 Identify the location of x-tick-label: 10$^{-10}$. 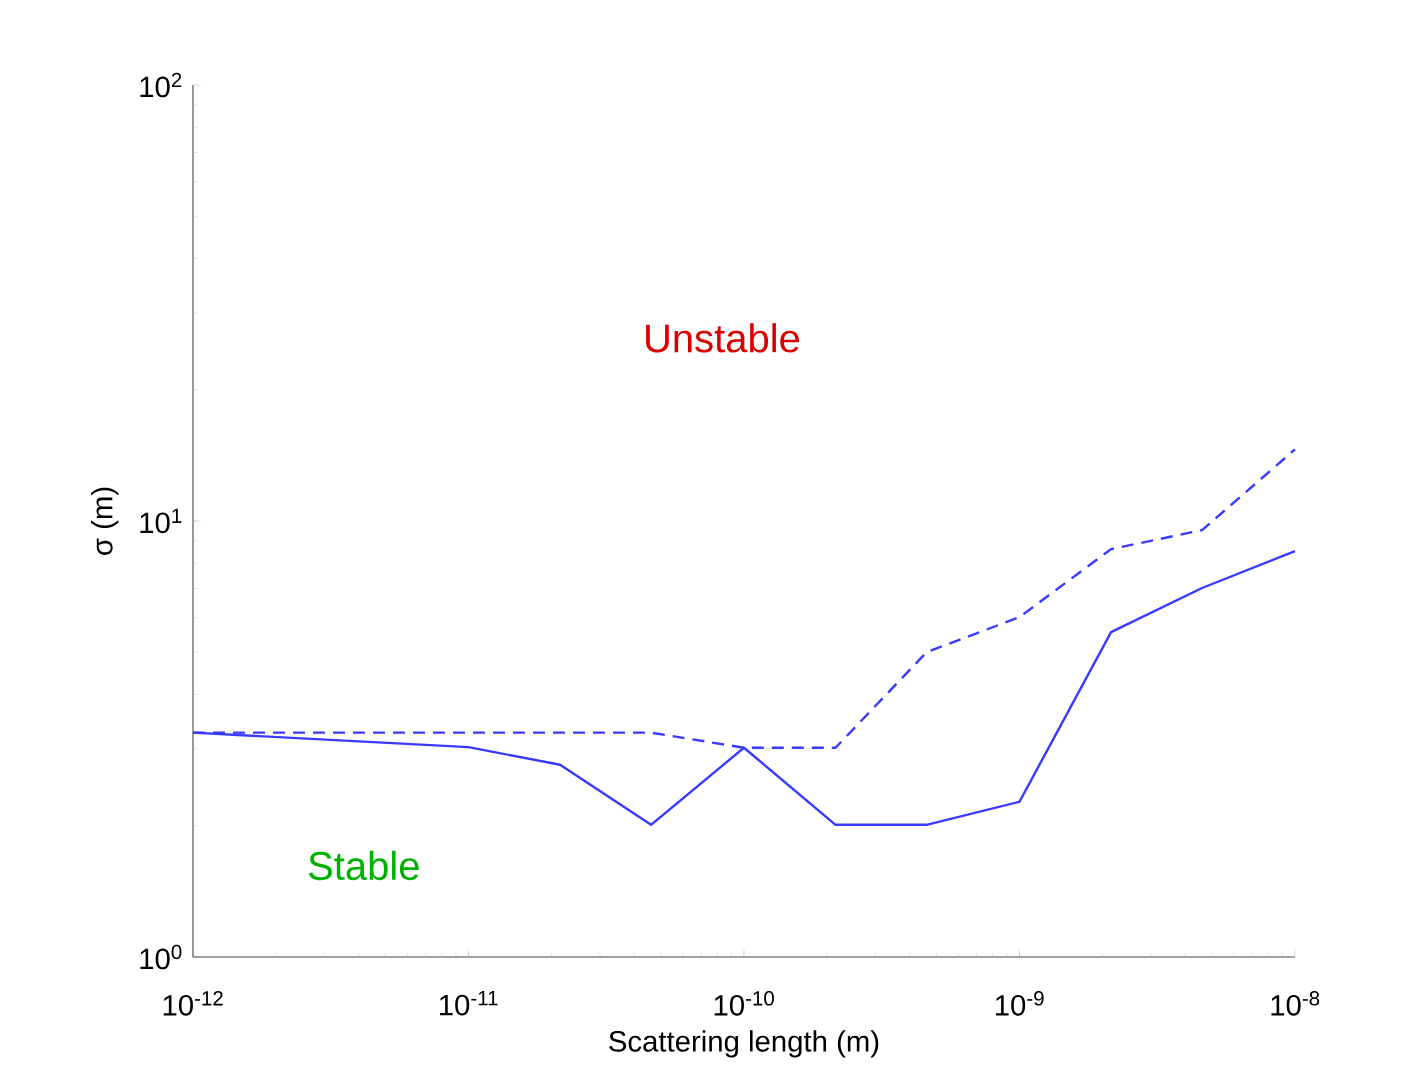
(744, 1003).